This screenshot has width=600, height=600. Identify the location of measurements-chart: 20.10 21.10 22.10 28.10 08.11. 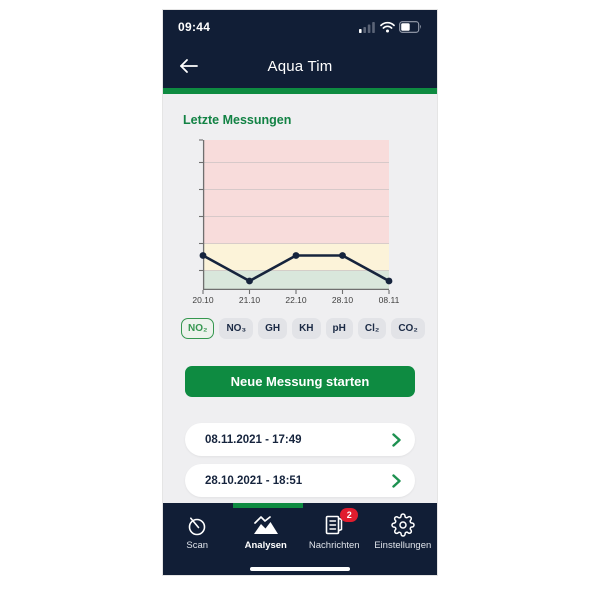
(295, 224).